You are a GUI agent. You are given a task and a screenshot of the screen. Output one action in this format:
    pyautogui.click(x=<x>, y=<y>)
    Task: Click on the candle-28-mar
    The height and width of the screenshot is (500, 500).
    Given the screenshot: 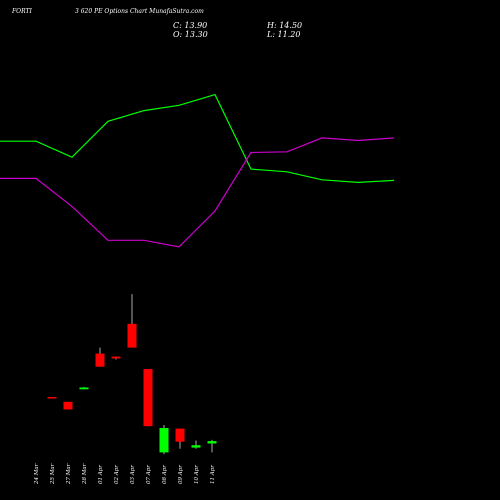 What is the action you would take?
    pyautogui.click(x=84, y=388)
    